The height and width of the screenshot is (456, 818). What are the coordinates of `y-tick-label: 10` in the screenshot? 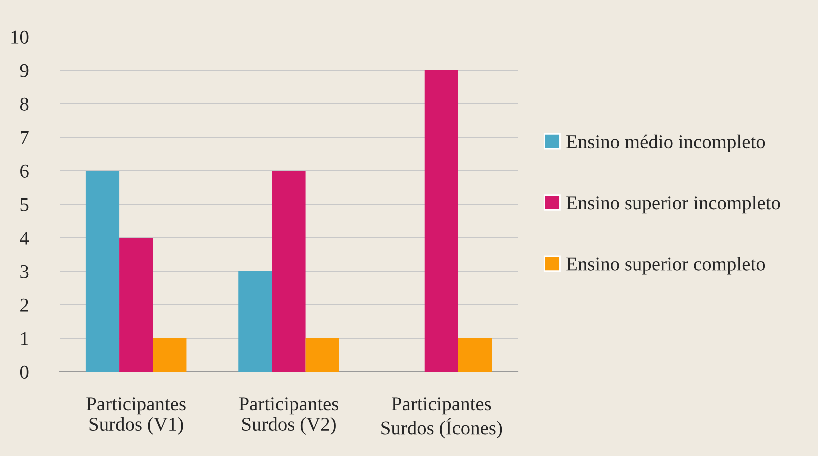 It's located at (20, 37).